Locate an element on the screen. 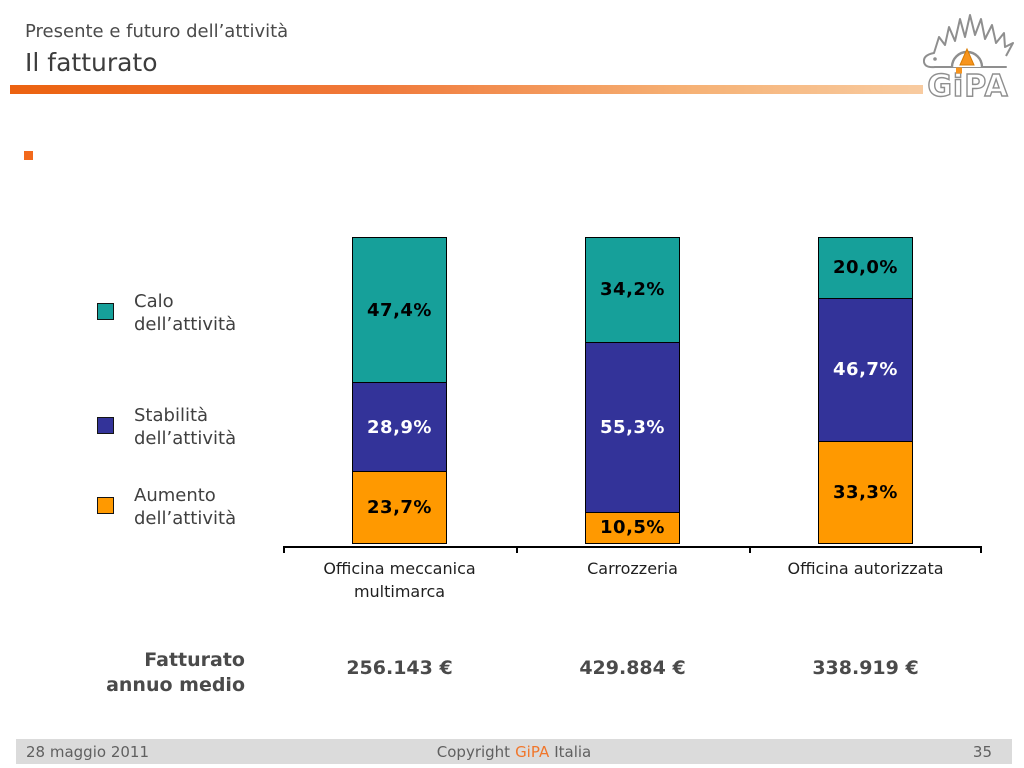 Image resolution: width=1024 pixels, height=768 pixels. bar-segment-value: 34,2% is located at coordinates (632, 290).